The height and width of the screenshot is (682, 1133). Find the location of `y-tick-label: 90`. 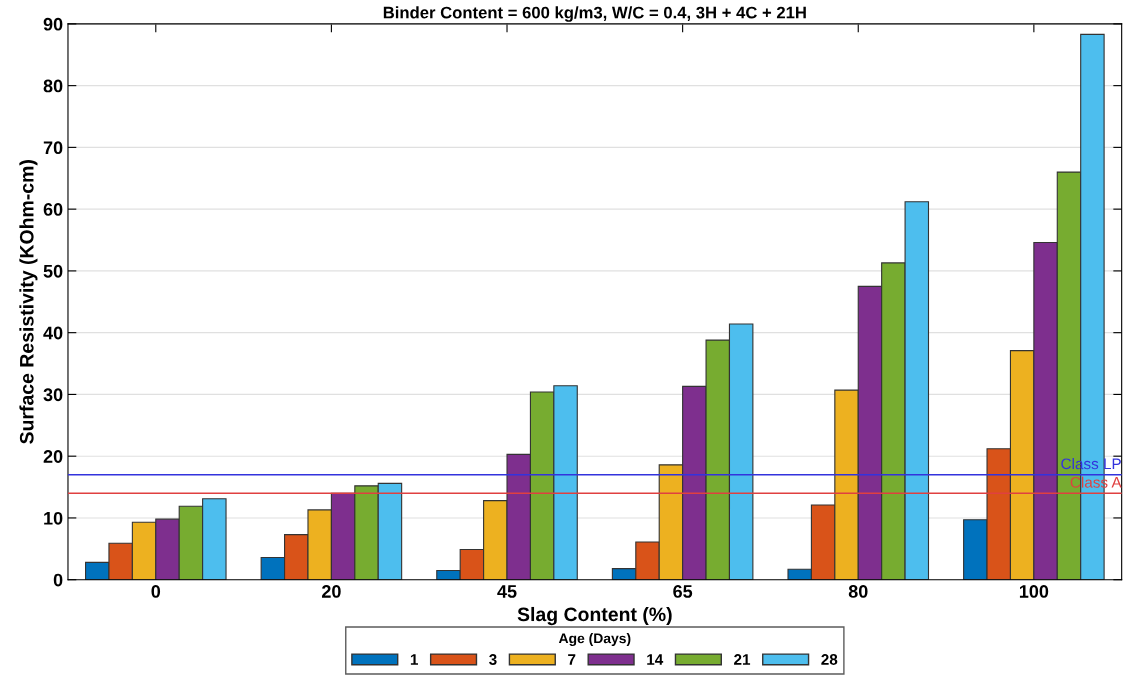

y-tick-label: 90 is located at coordinates (53, 24).